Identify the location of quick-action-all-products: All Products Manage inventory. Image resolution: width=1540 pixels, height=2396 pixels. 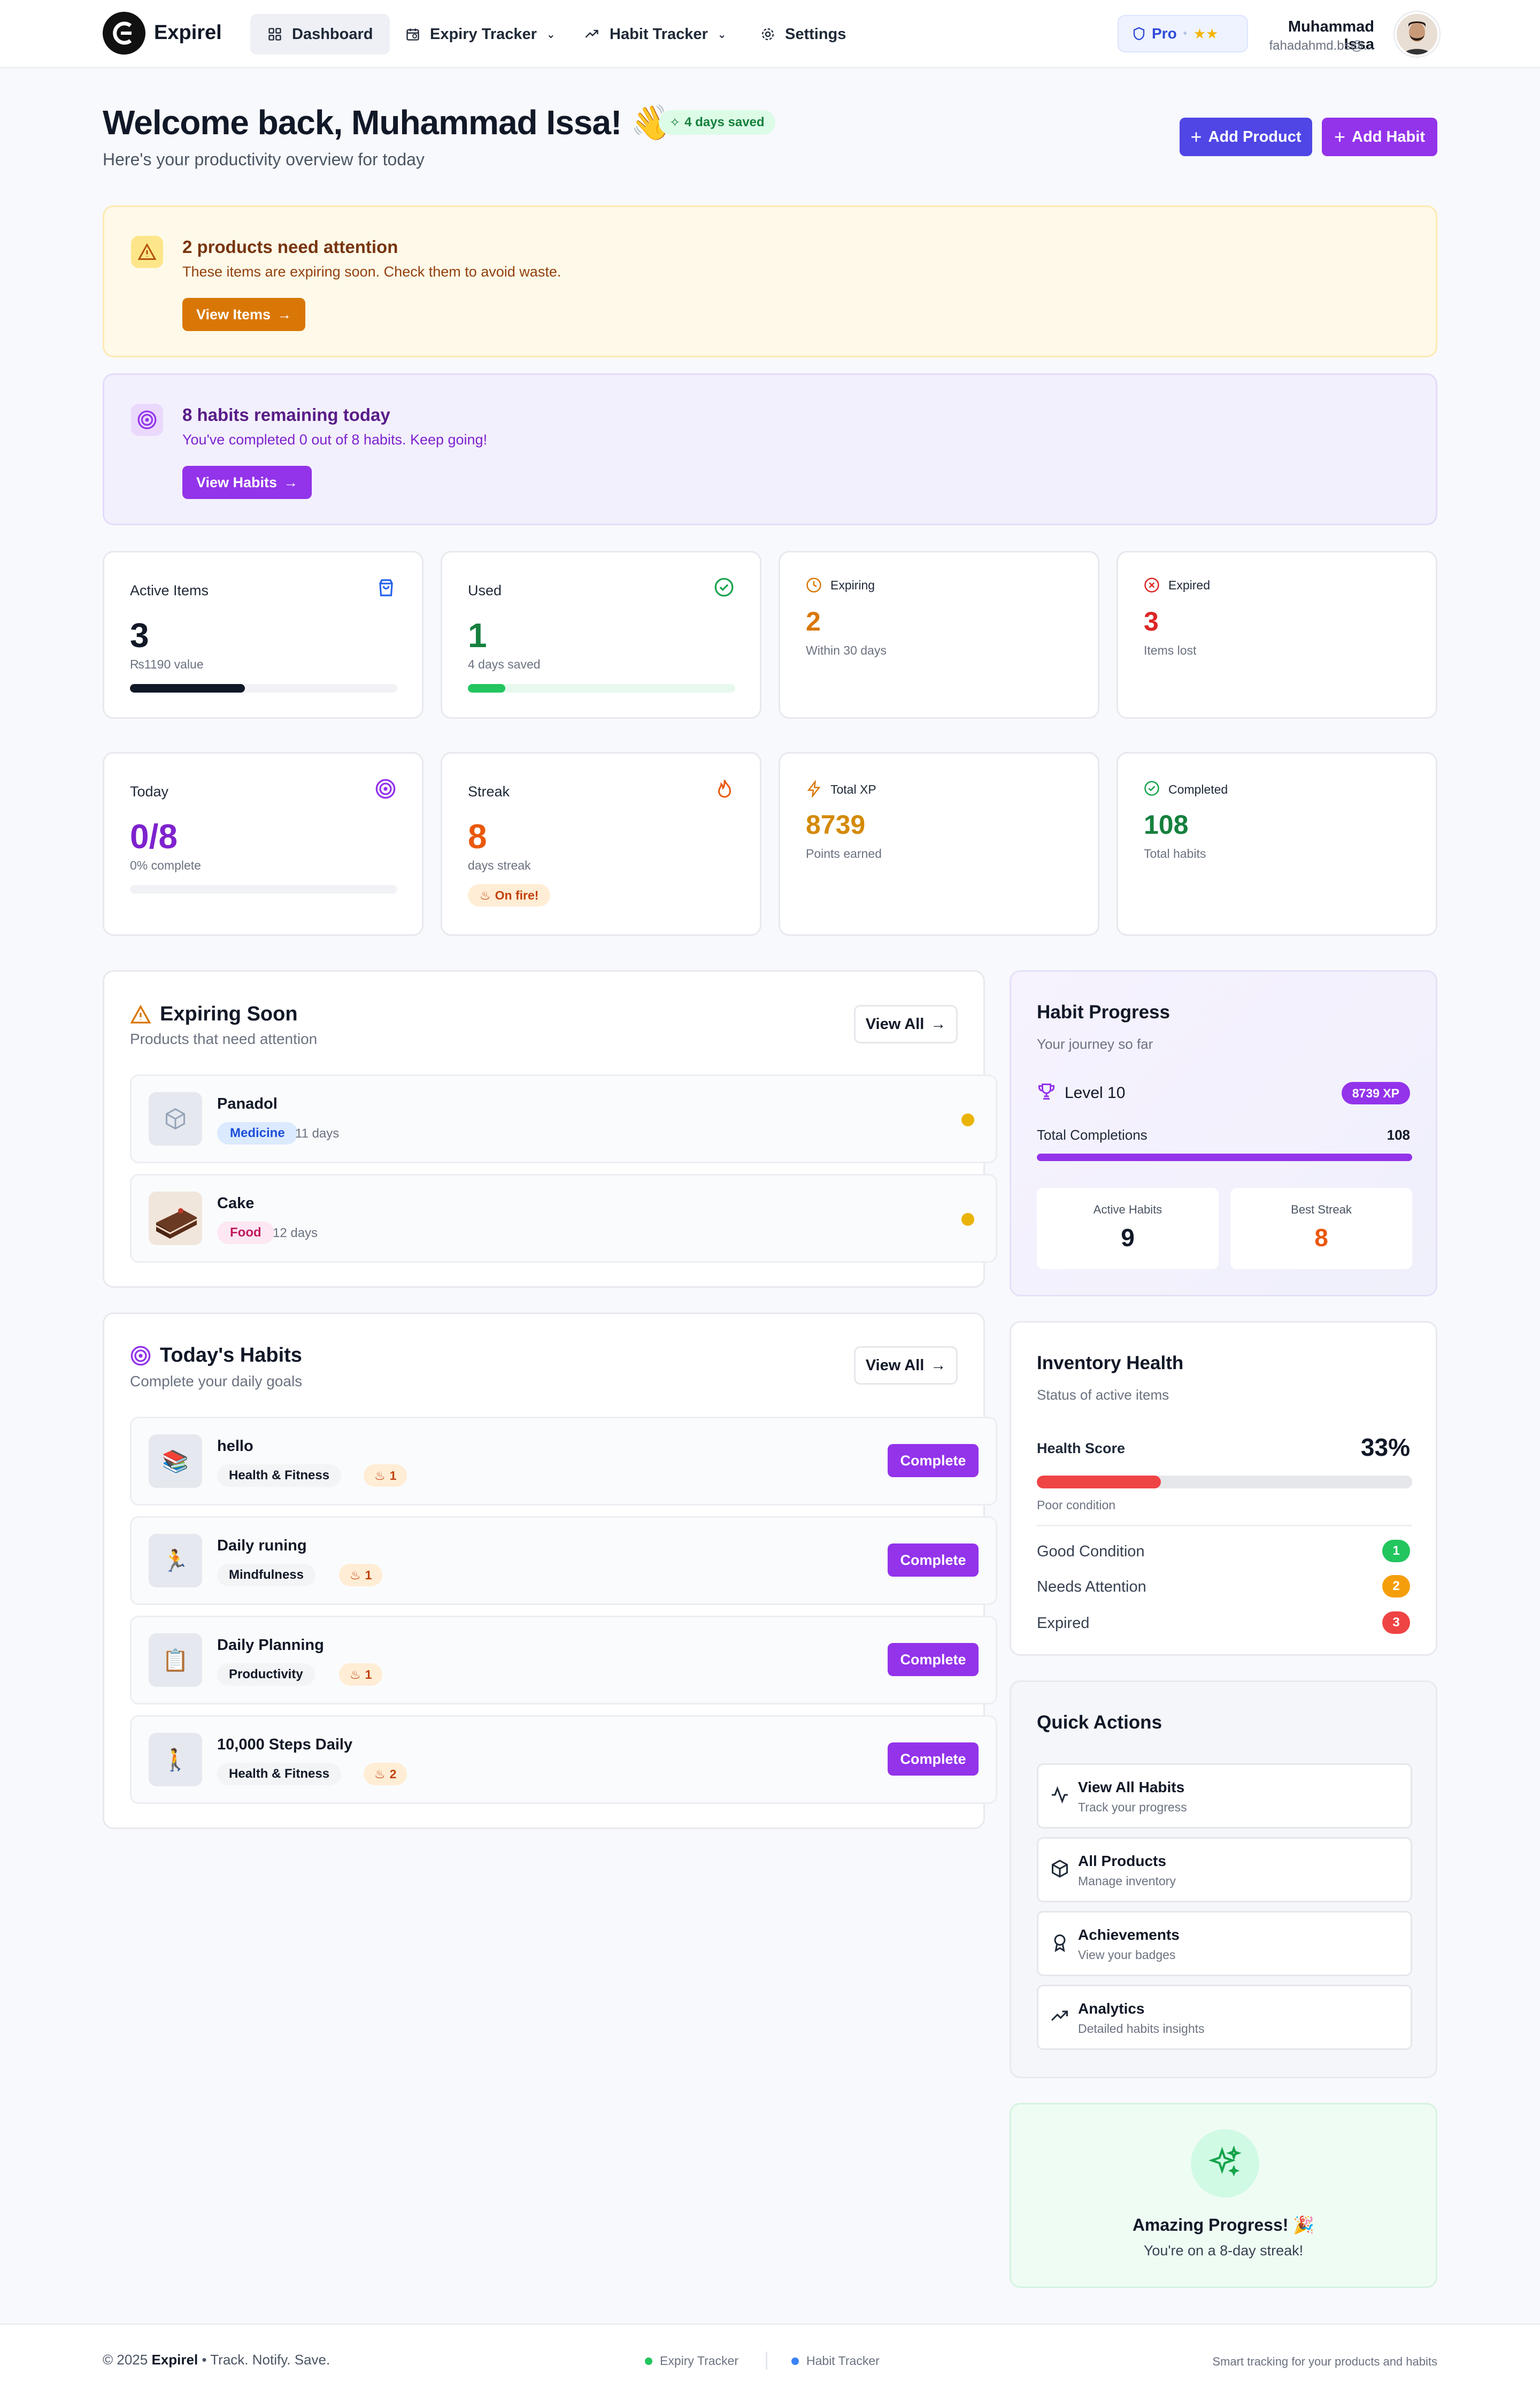
(1224, 1869).